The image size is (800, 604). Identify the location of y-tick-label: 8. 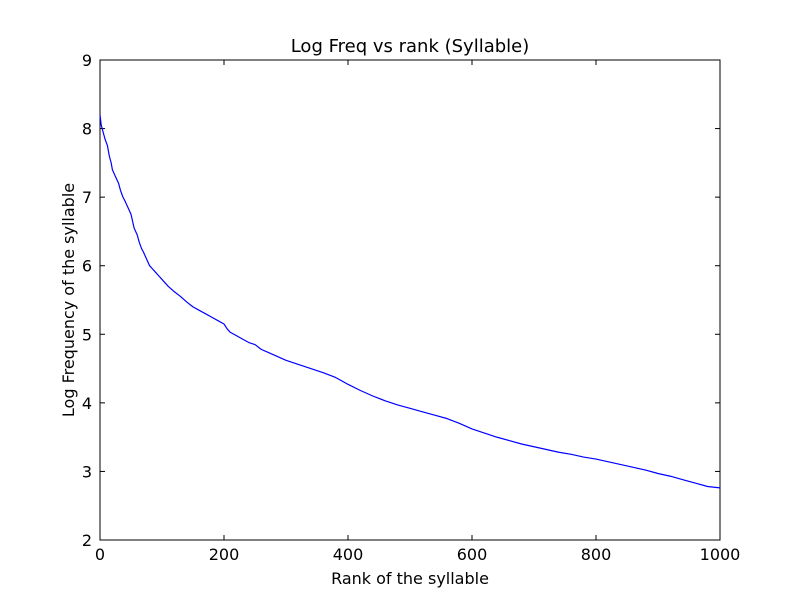
(87, 129).